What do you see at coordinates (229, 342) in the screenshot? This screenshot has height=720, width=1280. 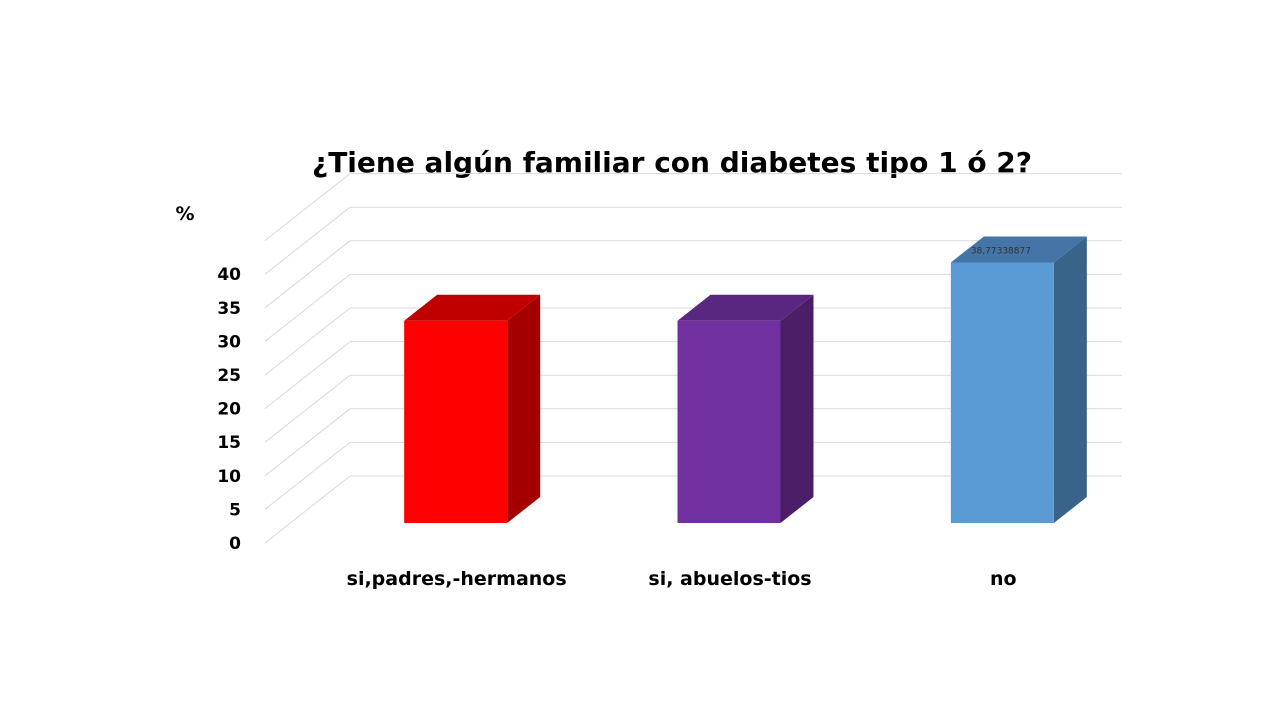 I see `y-tick-label: 30` at bounding box center [229, 342].